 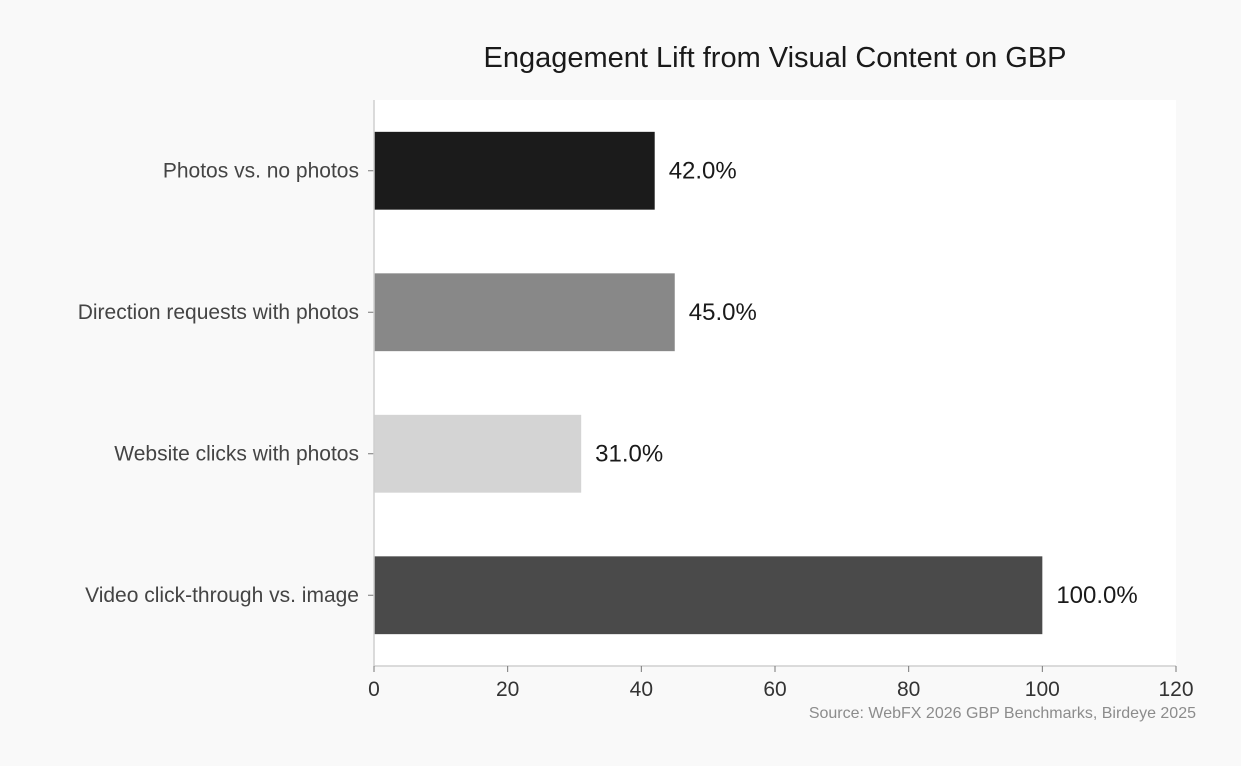 What do you see at coordinates (1096, 595) in the screenshot?
I see `data-label: 100.0%` at bounding box center [1096, 595].